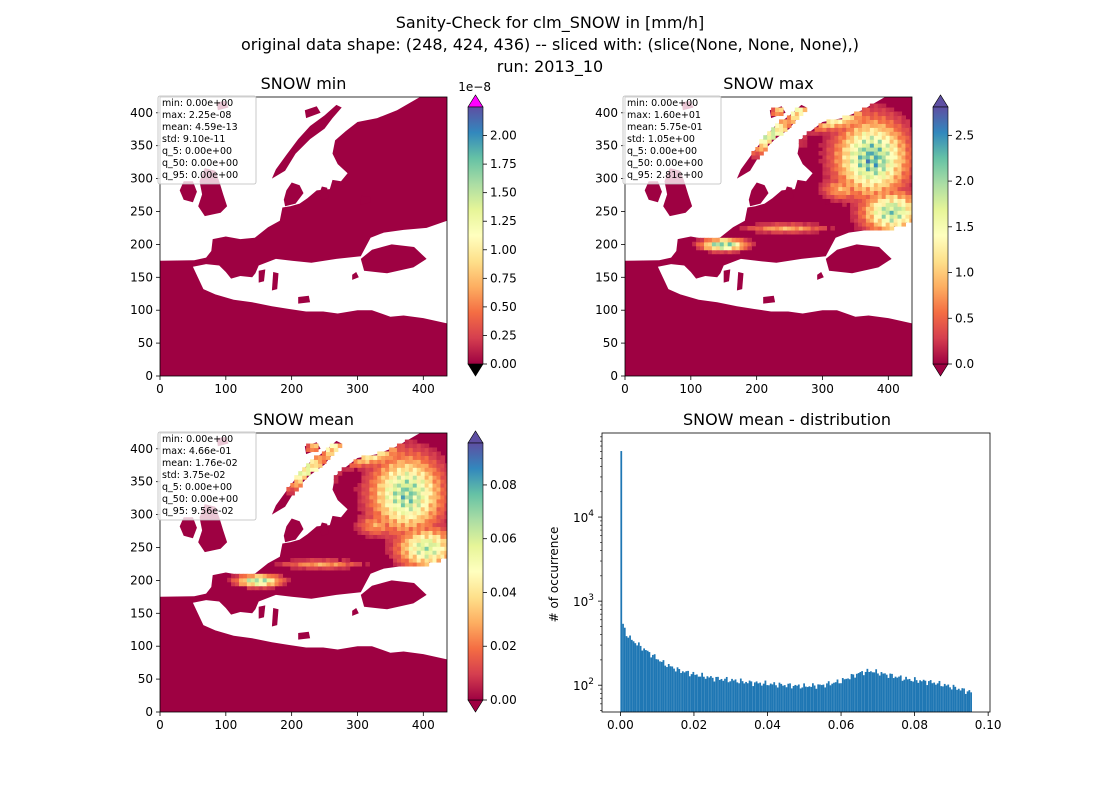  Describe the element at coordinates (503, 335) in the screenshot. I see `colorbar-tick-label: 0.25` at that location.